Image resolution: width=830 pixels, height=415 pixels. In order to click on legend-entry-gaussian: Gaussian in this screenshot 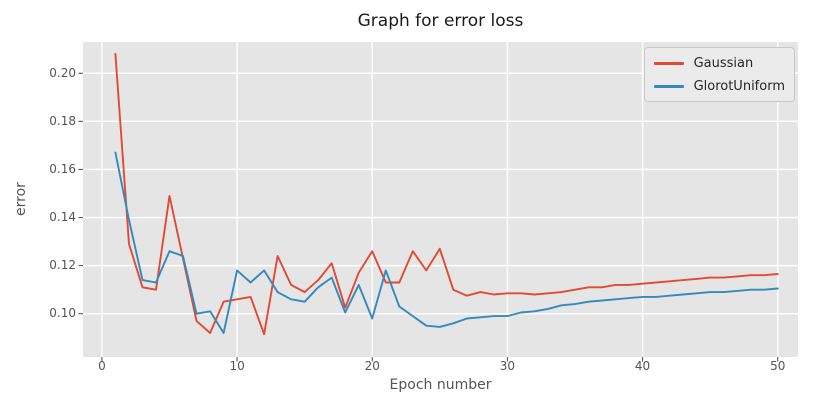, I will do `click(719, 63)`.